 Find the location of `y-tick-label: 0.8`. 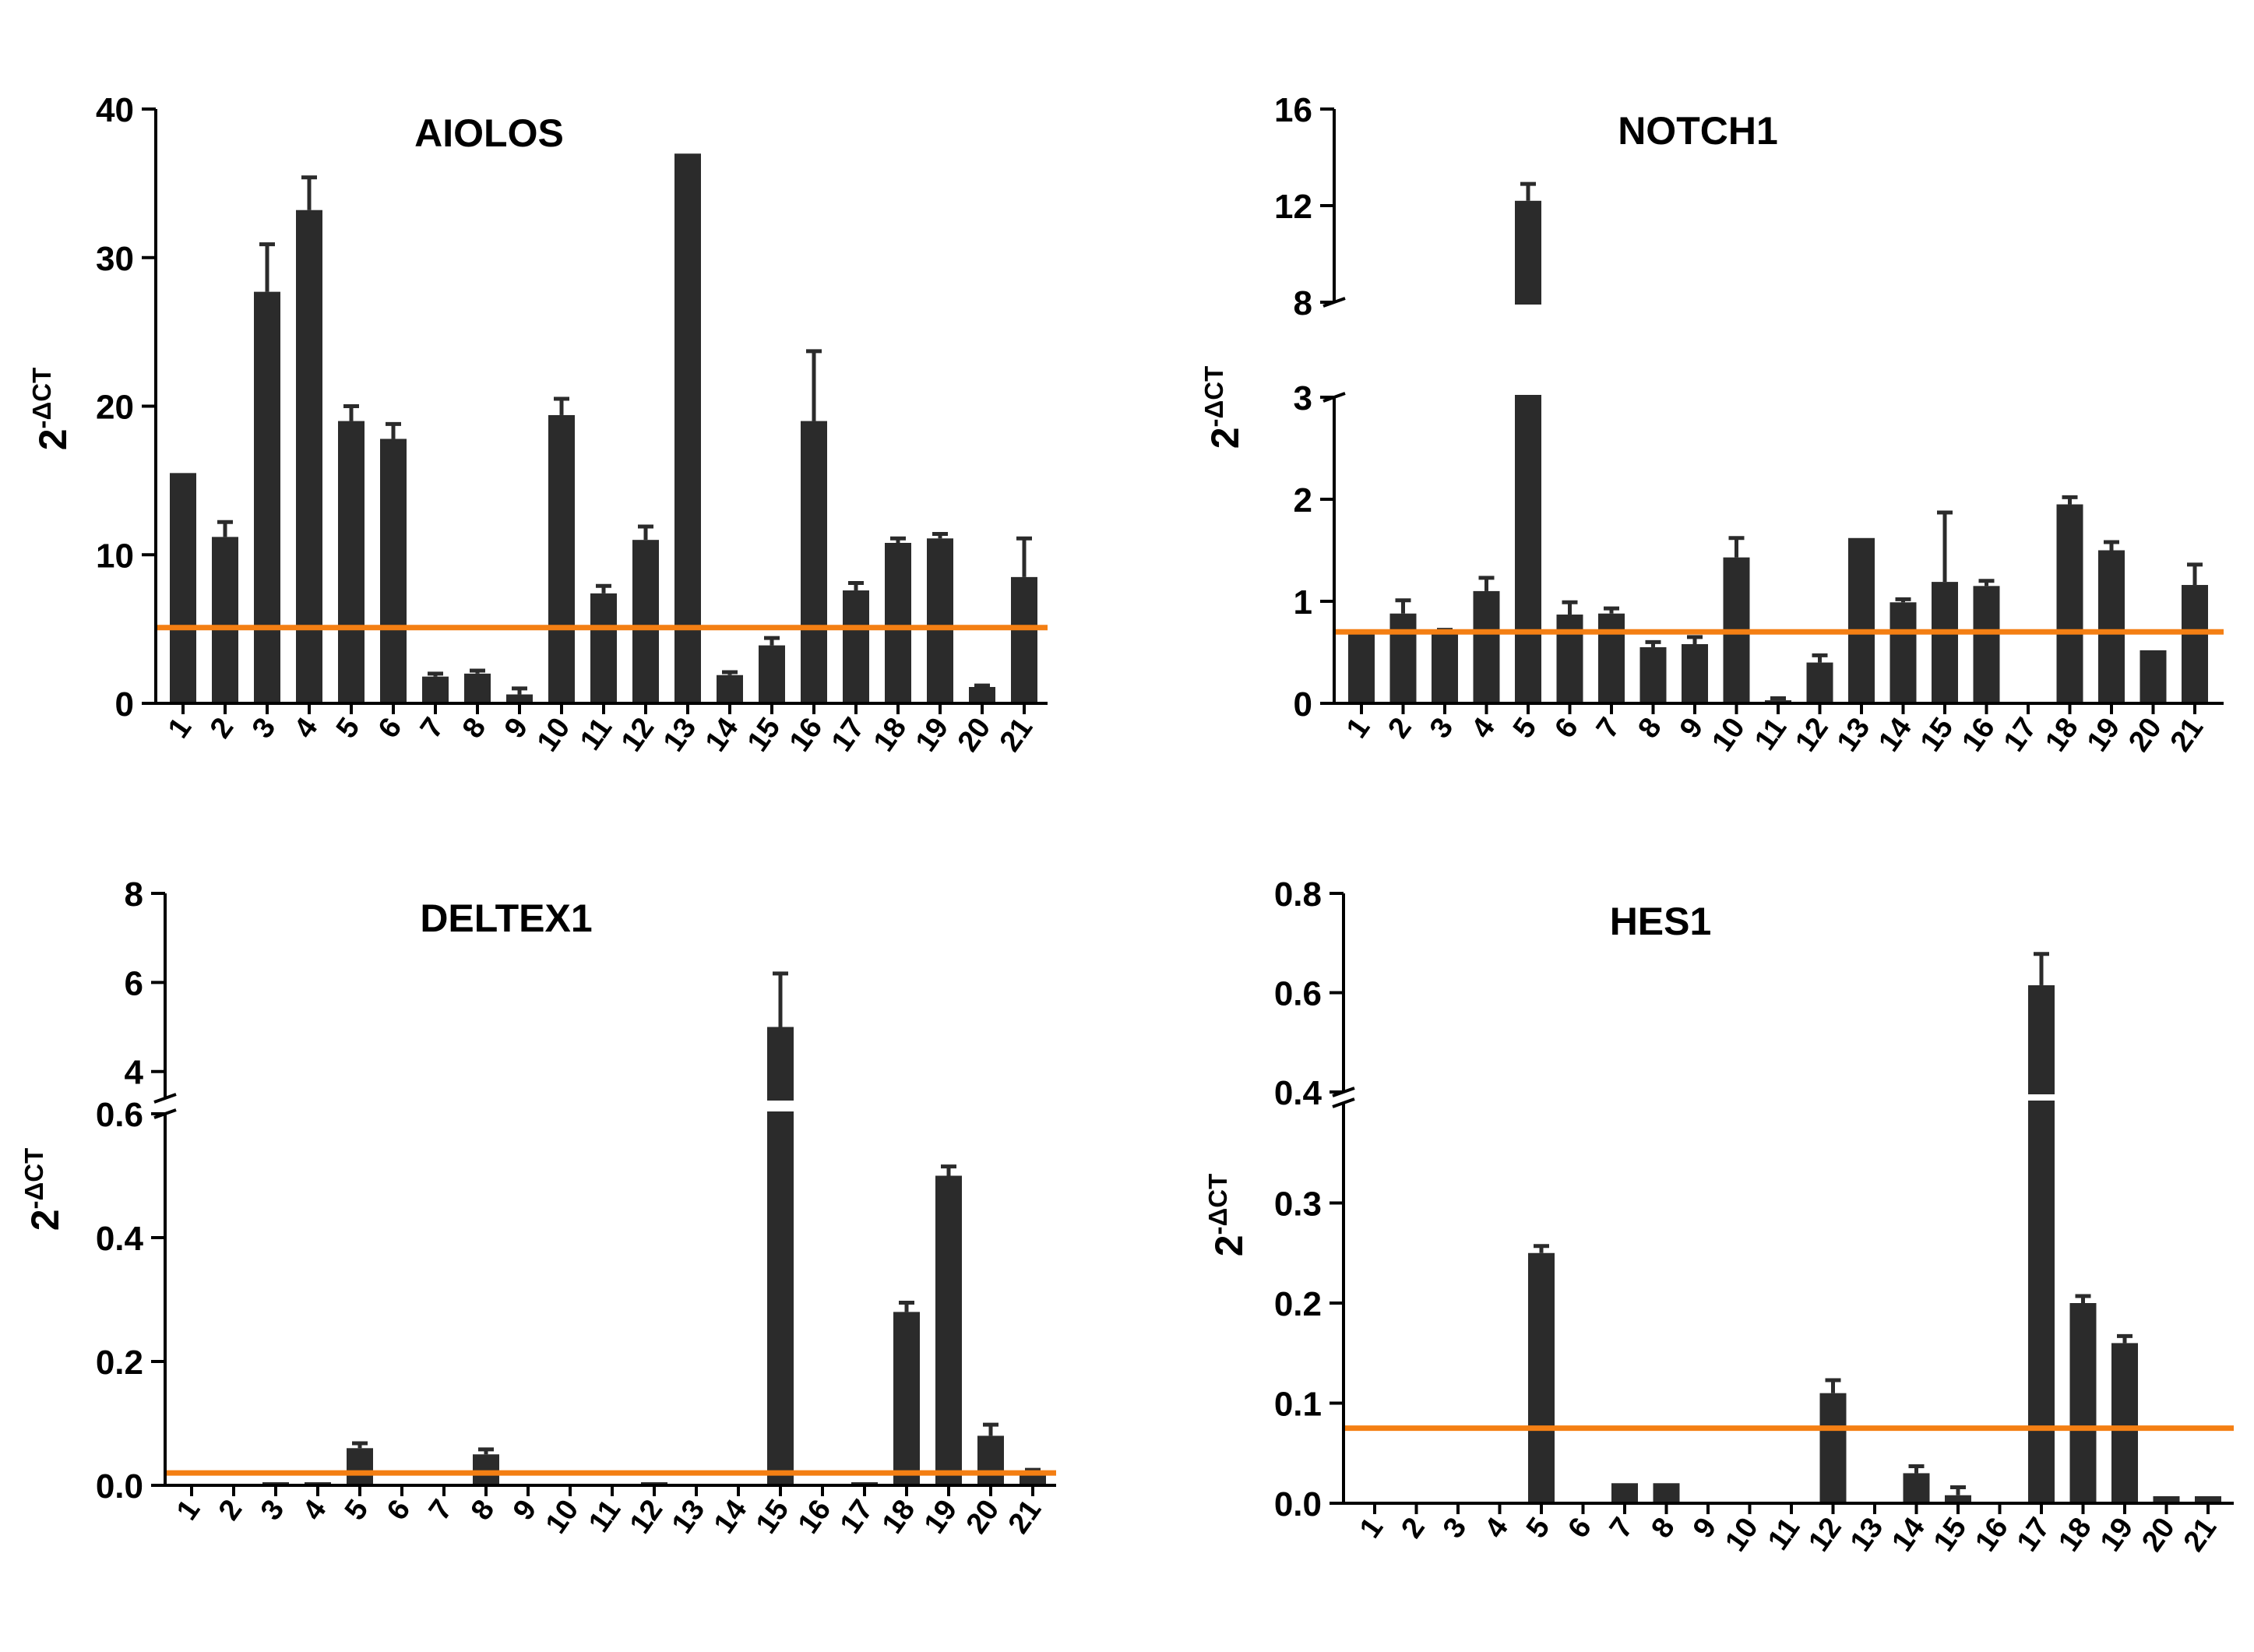

y-tick-label: 0.8 is located at coordinates (1298, 894).